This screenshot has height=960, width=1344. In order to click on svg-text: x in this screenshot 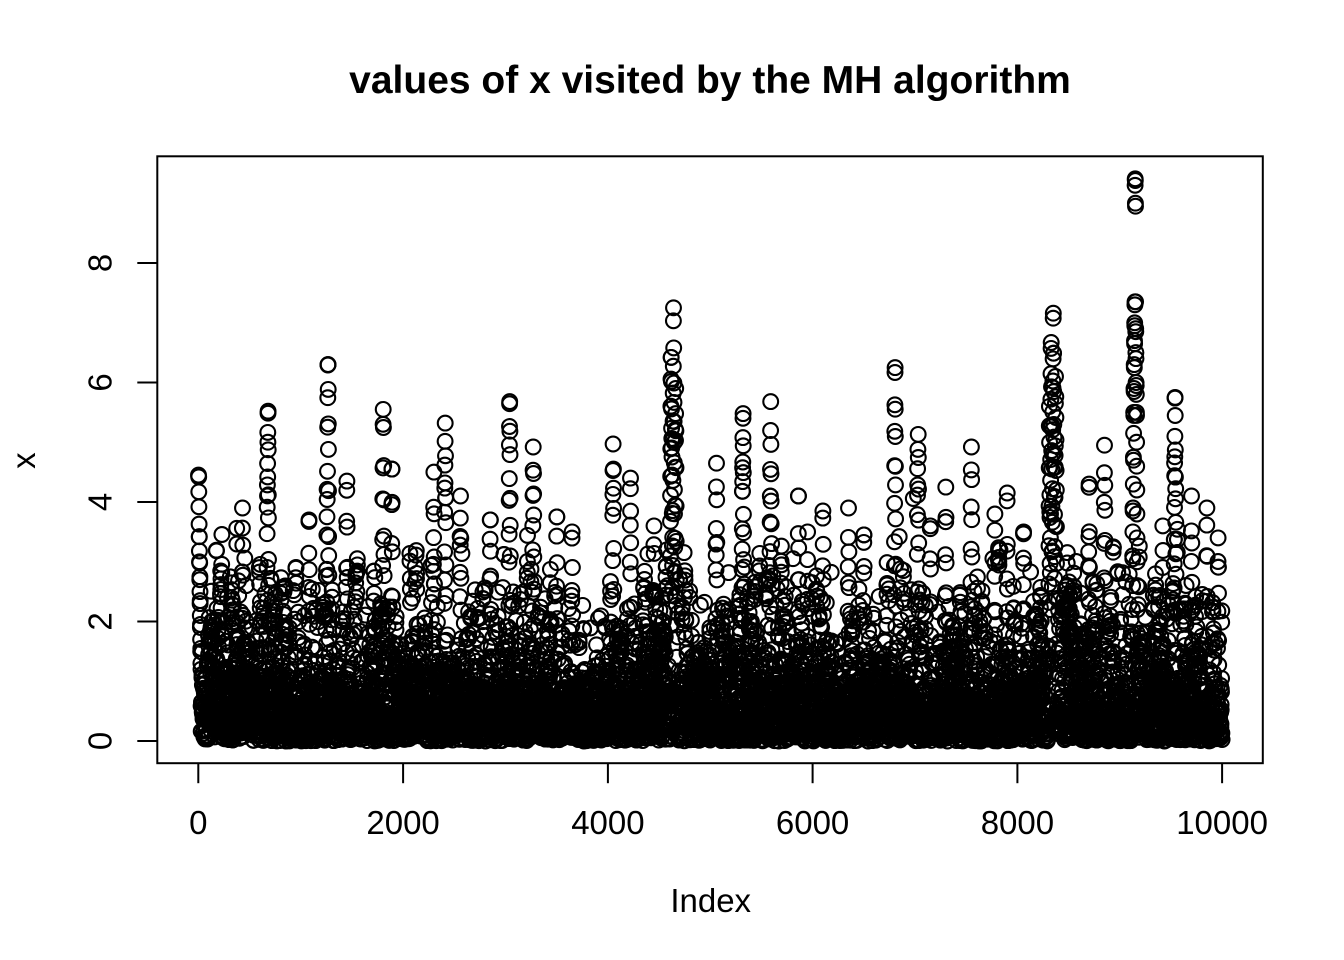, I will do `click(23, 460)`.